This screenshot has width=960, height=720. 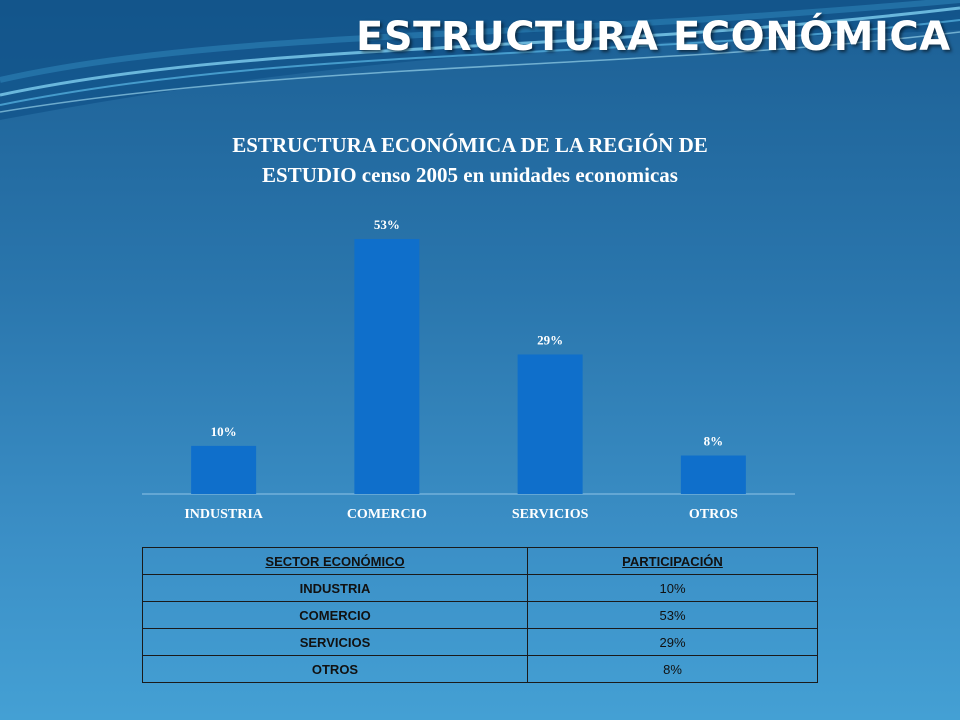 I want to click on table-row: INDUSTRIA 10%, so click(x=480, y=588).